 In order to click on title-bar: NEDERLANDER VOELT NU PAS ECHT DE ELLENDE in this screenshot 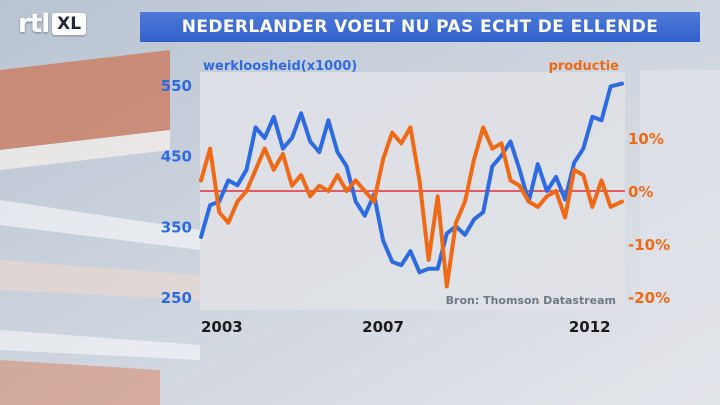, I will do `click(420, 27)`.